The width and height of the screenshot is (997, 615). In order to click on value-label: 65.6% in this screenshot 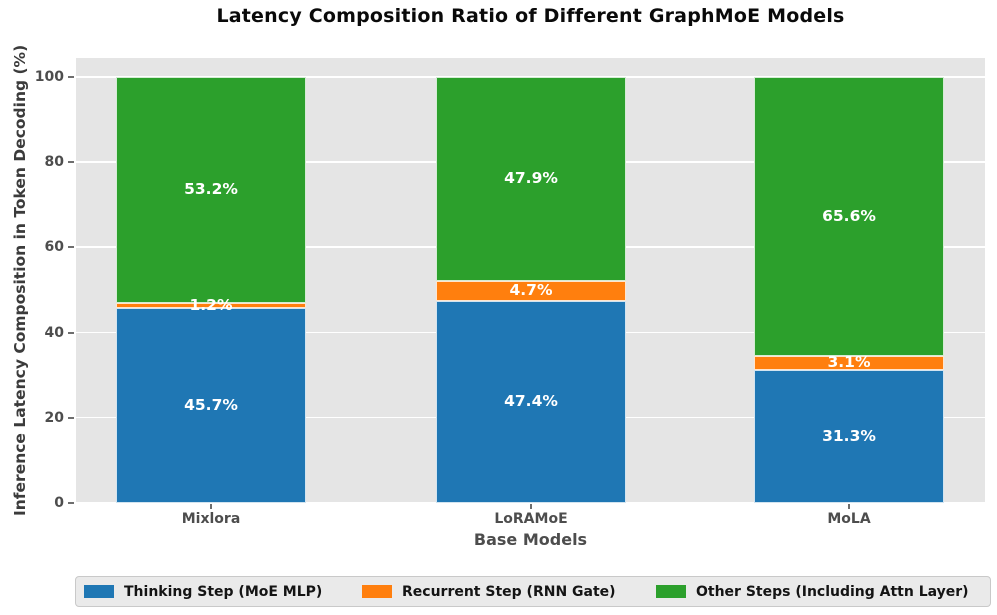, I will do `click(849, 215)`.